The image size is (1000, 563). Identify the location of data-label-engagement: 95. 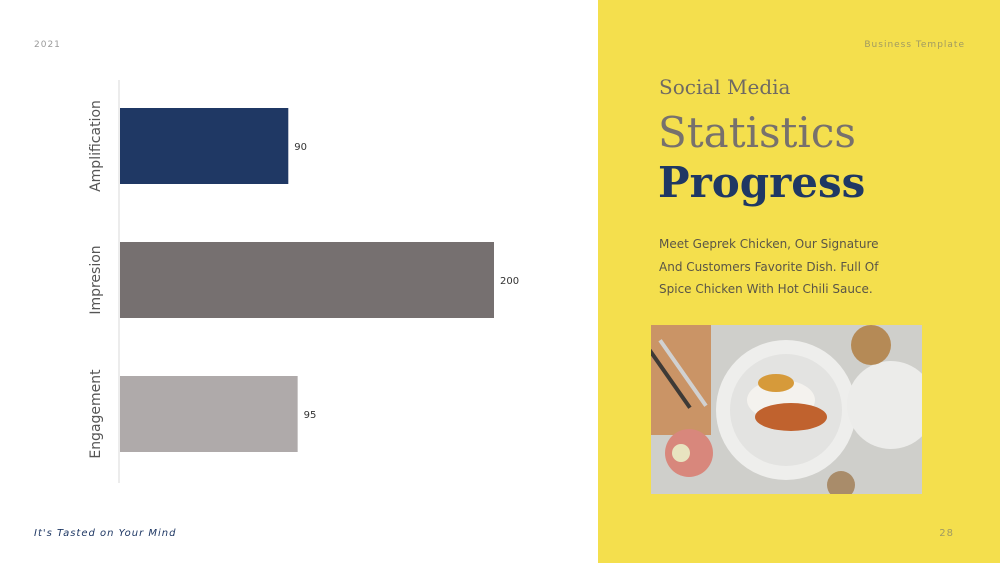
(310, 415).